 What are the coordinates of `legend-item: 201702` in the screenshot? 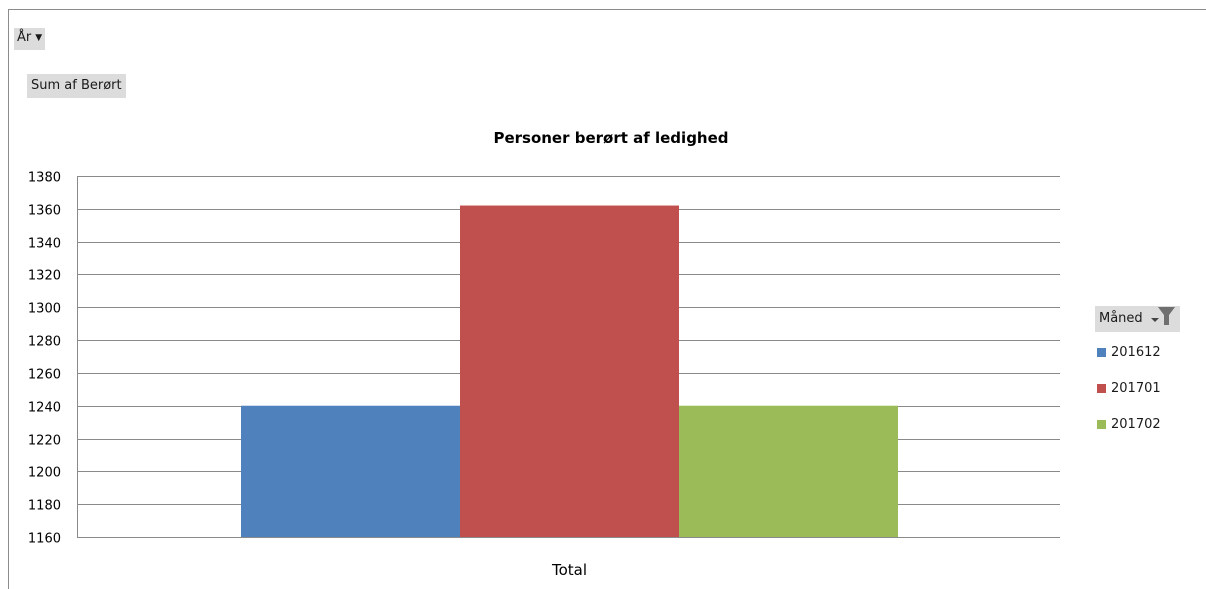 It's located at (1137, 425).